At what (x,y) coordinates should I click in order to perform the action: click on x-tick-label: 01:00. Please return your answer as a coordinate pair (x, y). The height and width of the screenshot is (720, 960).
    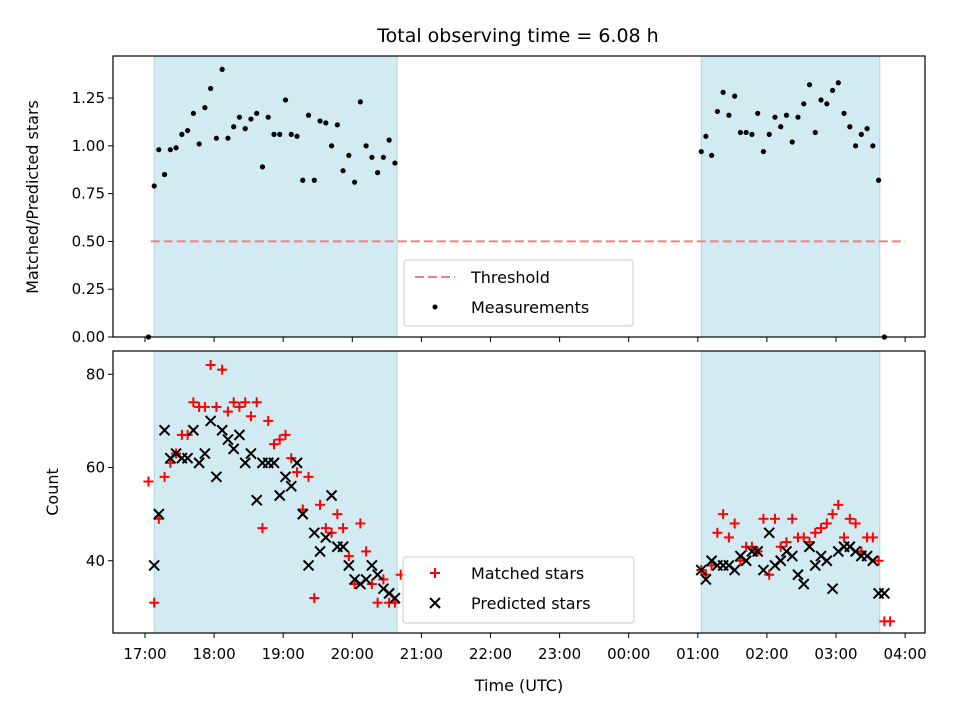
    Looking at the image, I should click on (697, 654).